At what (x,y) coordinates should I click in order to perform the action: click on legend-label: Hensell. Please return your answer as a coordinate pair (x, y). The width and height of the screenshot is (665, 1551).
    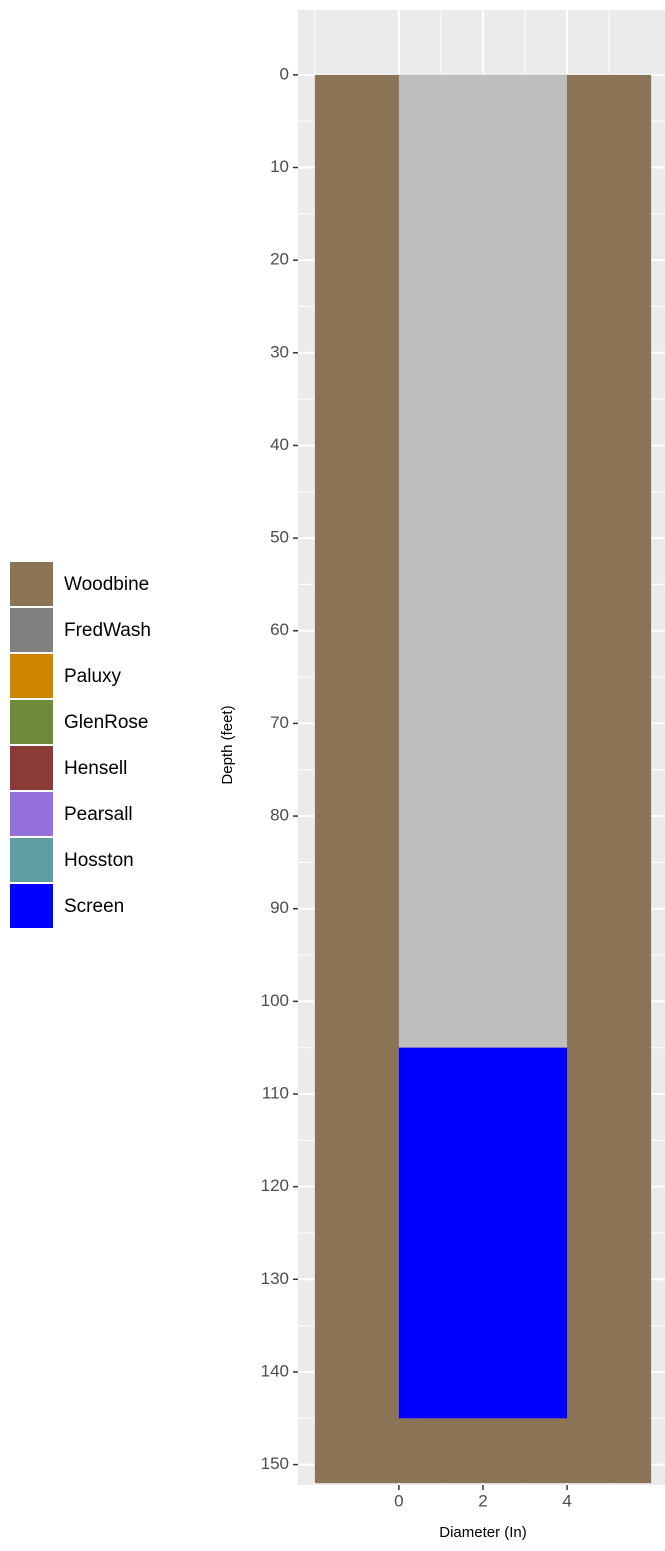
    Looking at the image, I should click on (95, 768).